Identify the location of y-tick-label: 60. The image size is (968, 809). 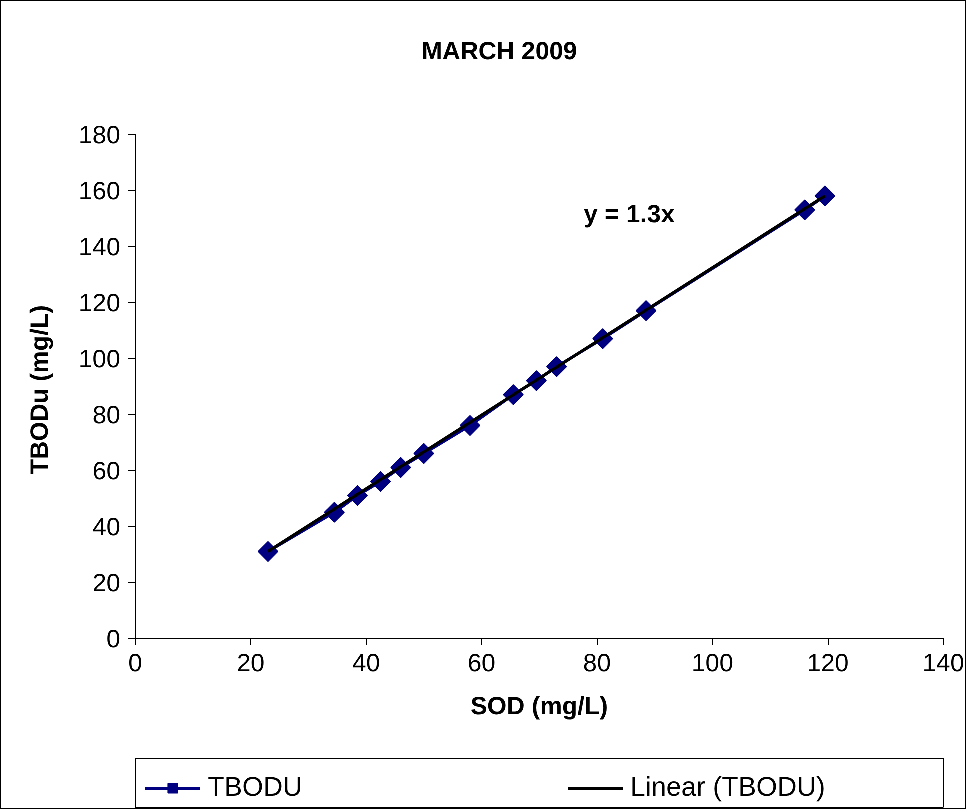
(106, 472).